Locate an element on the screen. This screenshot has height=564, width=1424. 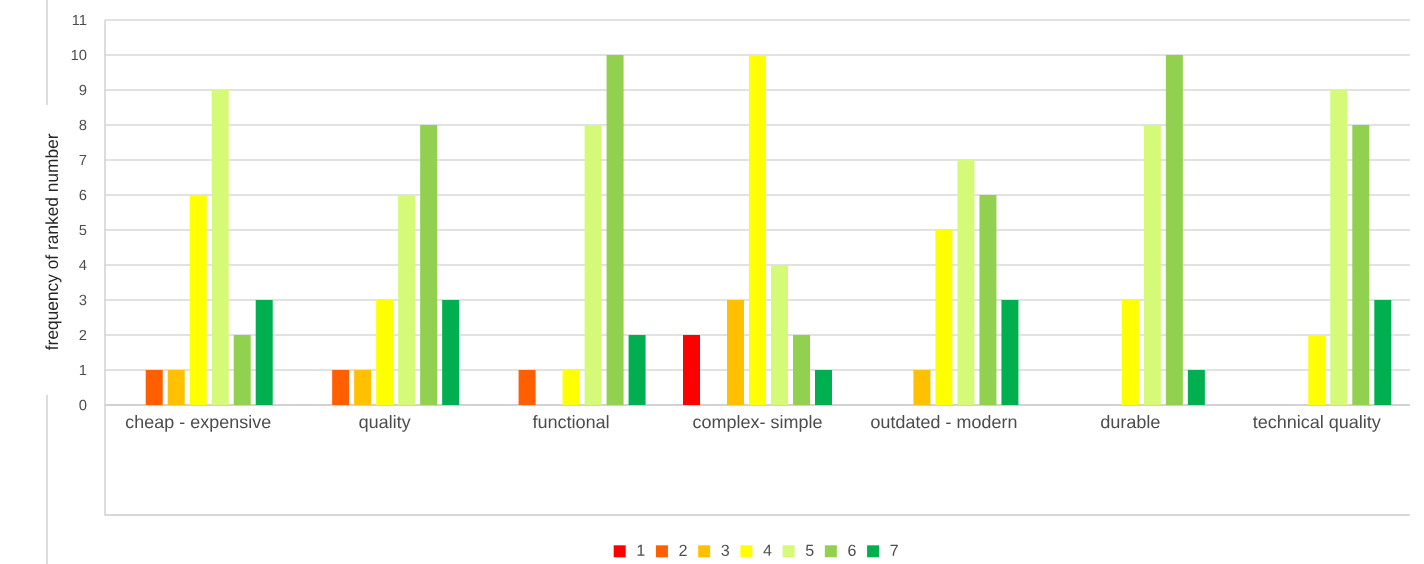
y-tick-label: 5 is located at coordinates (83, 230).